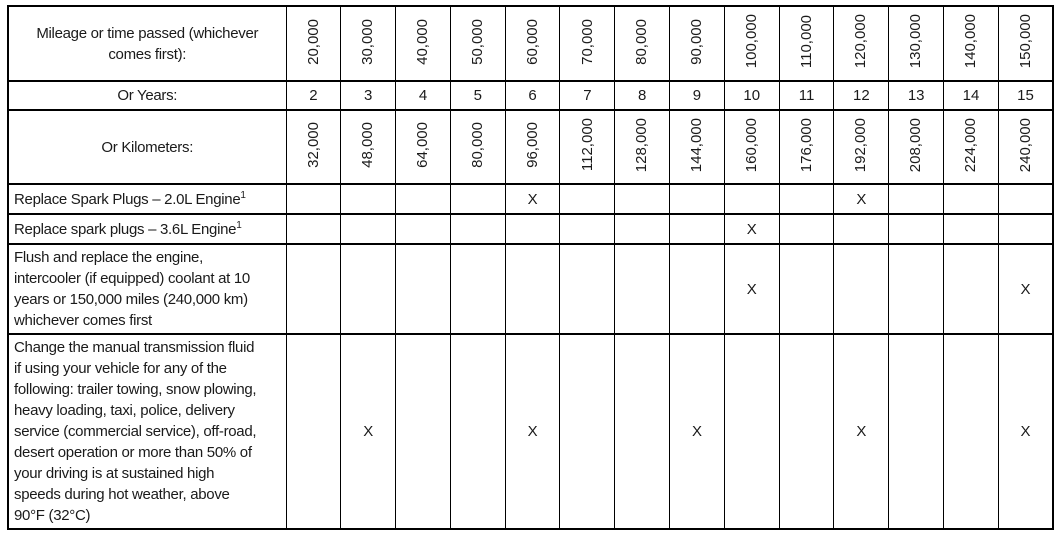 This screenshot has width=1061, height=542. I want to click on years-header-text: Or Years:, so click(147, 95).